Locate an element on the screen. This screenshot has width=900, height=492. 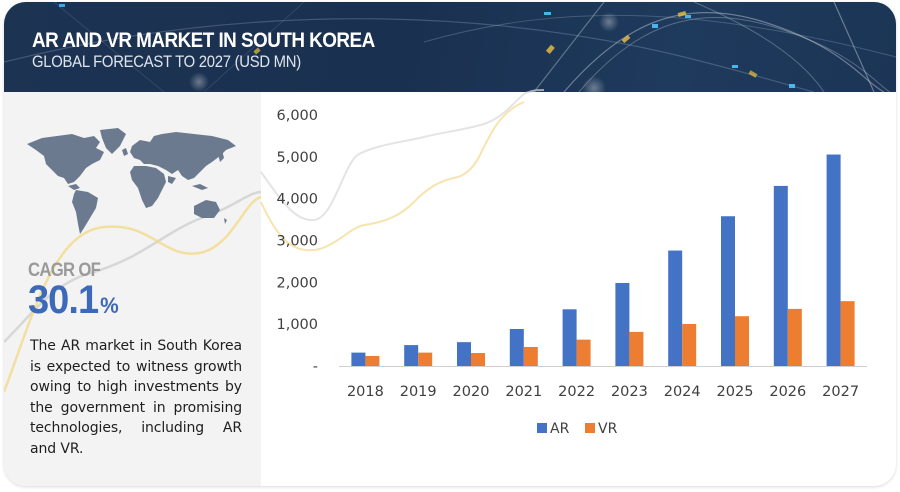
cagr-value: 30.1% is located at coordinates (73, 300).